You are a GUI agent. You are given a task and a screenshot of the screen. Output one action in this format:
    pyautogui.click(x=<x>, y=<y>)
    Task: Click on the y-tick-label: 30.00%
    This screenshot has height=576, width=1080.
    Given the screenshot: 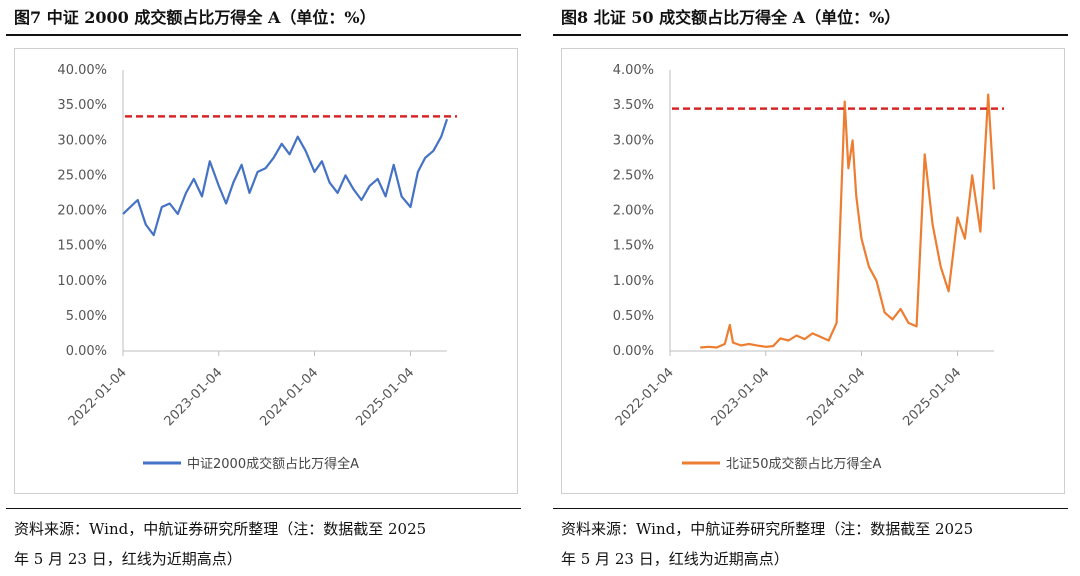 What is the action you would take?
    pyautogui.click(x=82, y=140)
    